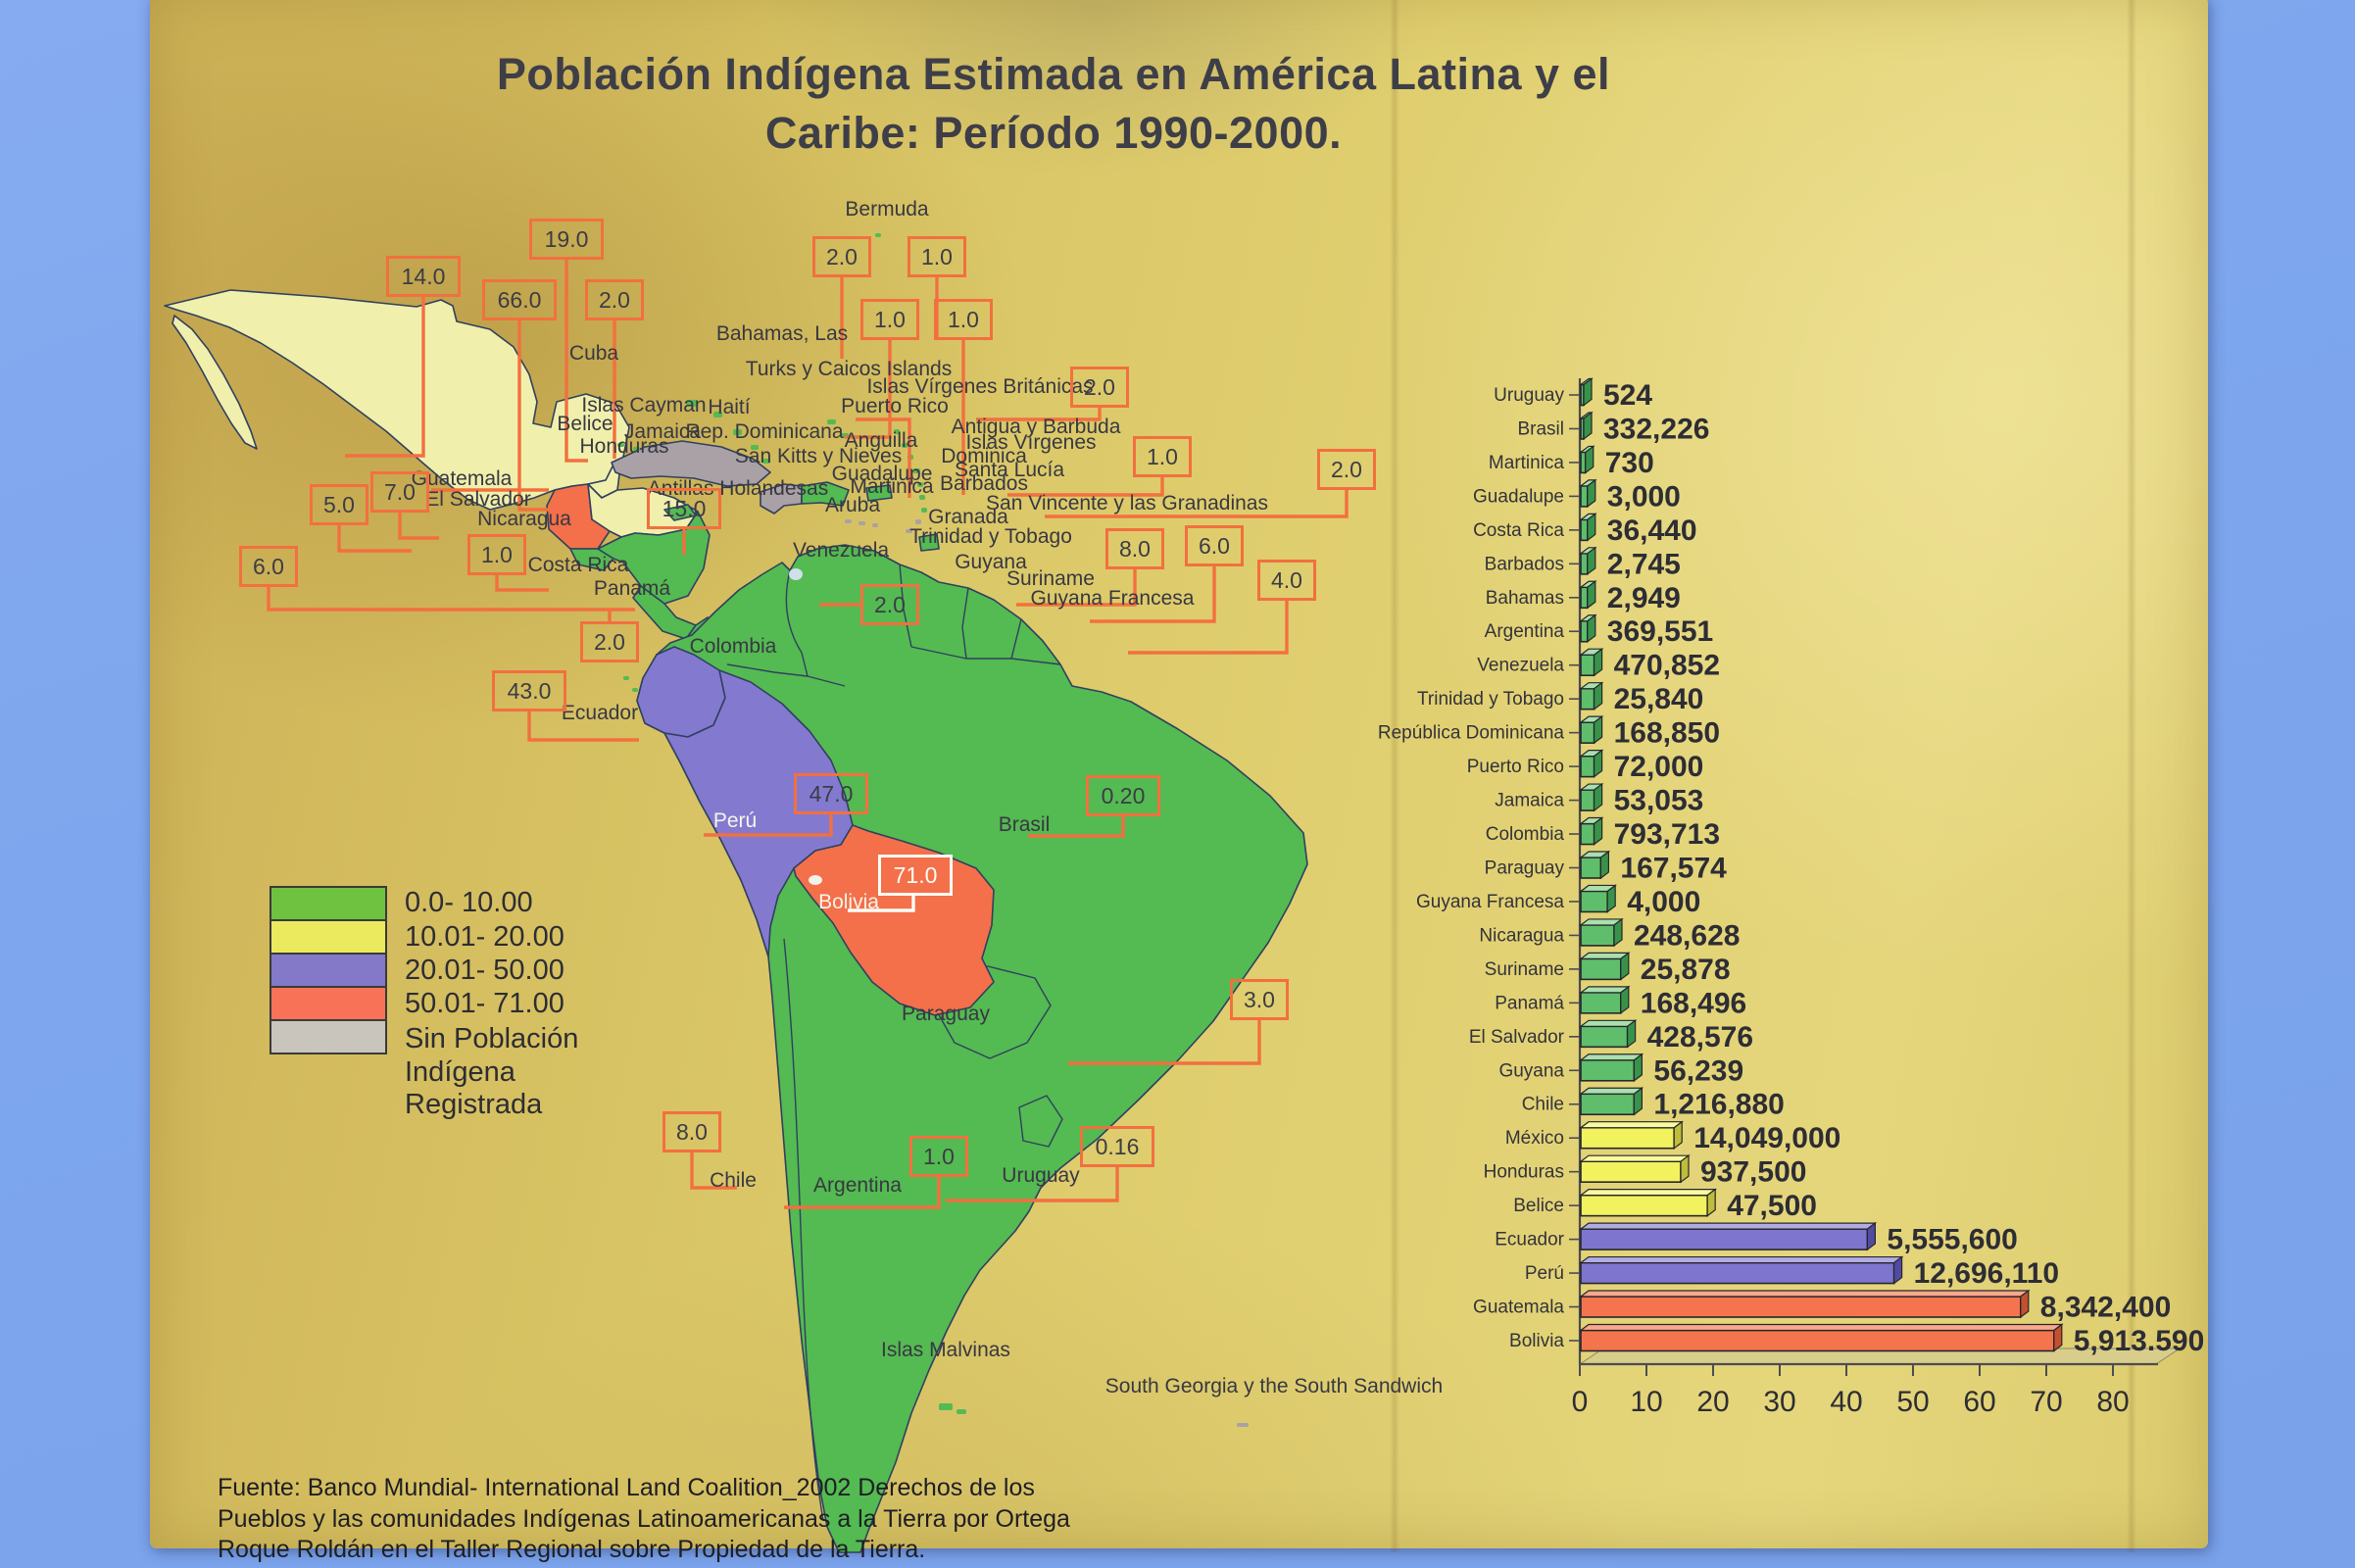  Describe the element at coordinates (733, 646) in the screenshot. I see `map-label-colombia: Colombia` at that location.